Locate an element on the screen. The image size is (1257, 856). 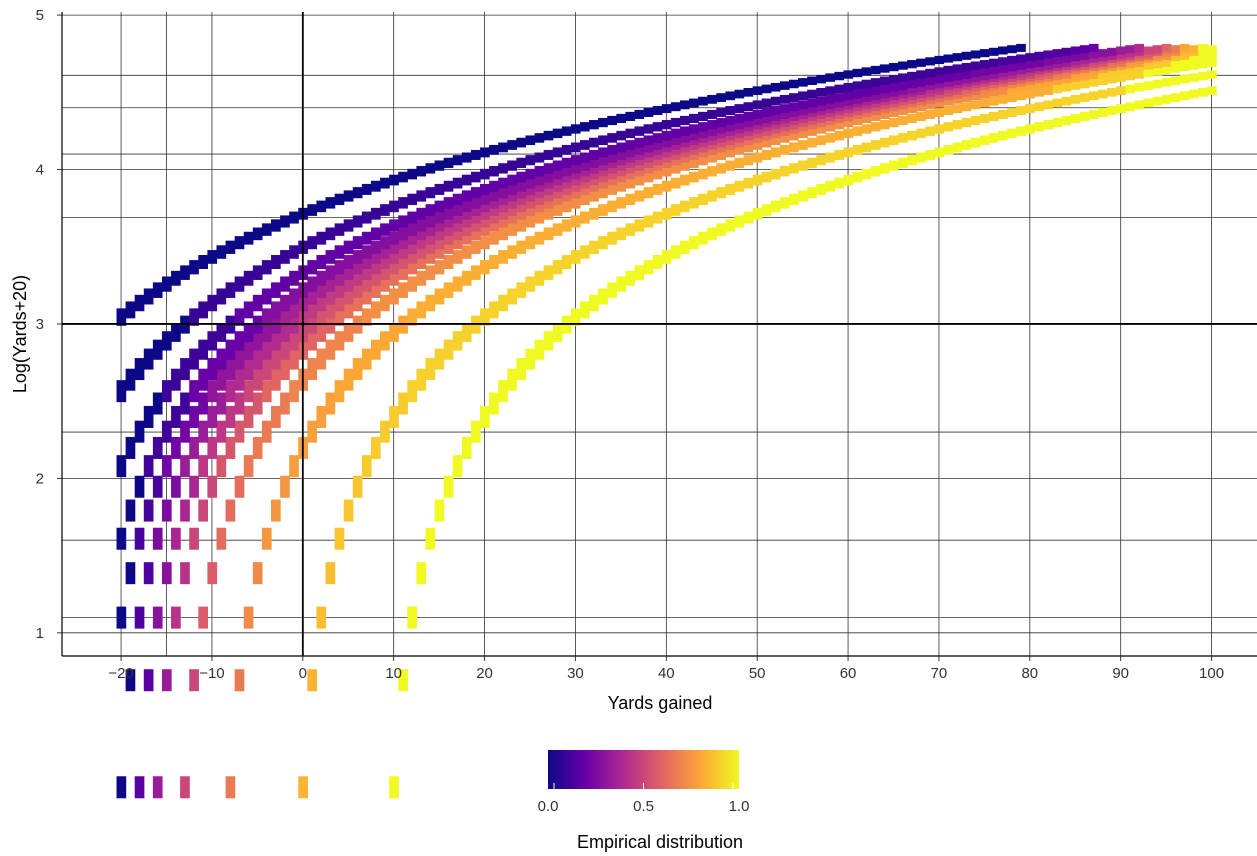
x-tick-label: 40 is located at coordinates (666, 673).